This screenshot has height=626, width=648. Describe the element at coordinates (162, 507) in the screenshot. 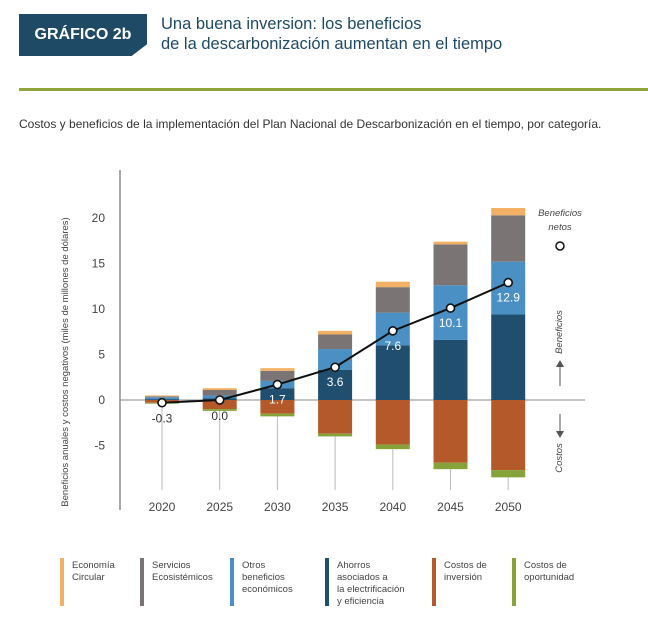

I see `x-tick-label: 2020` at that location.